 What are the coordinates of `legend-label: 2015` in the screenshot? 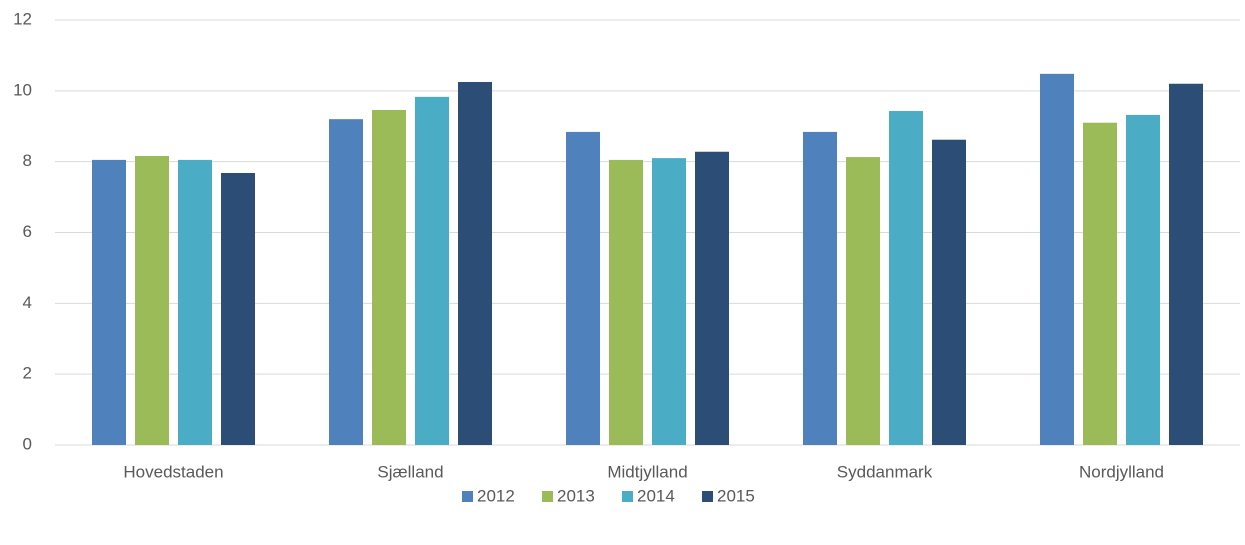 It's located at (736, 495).